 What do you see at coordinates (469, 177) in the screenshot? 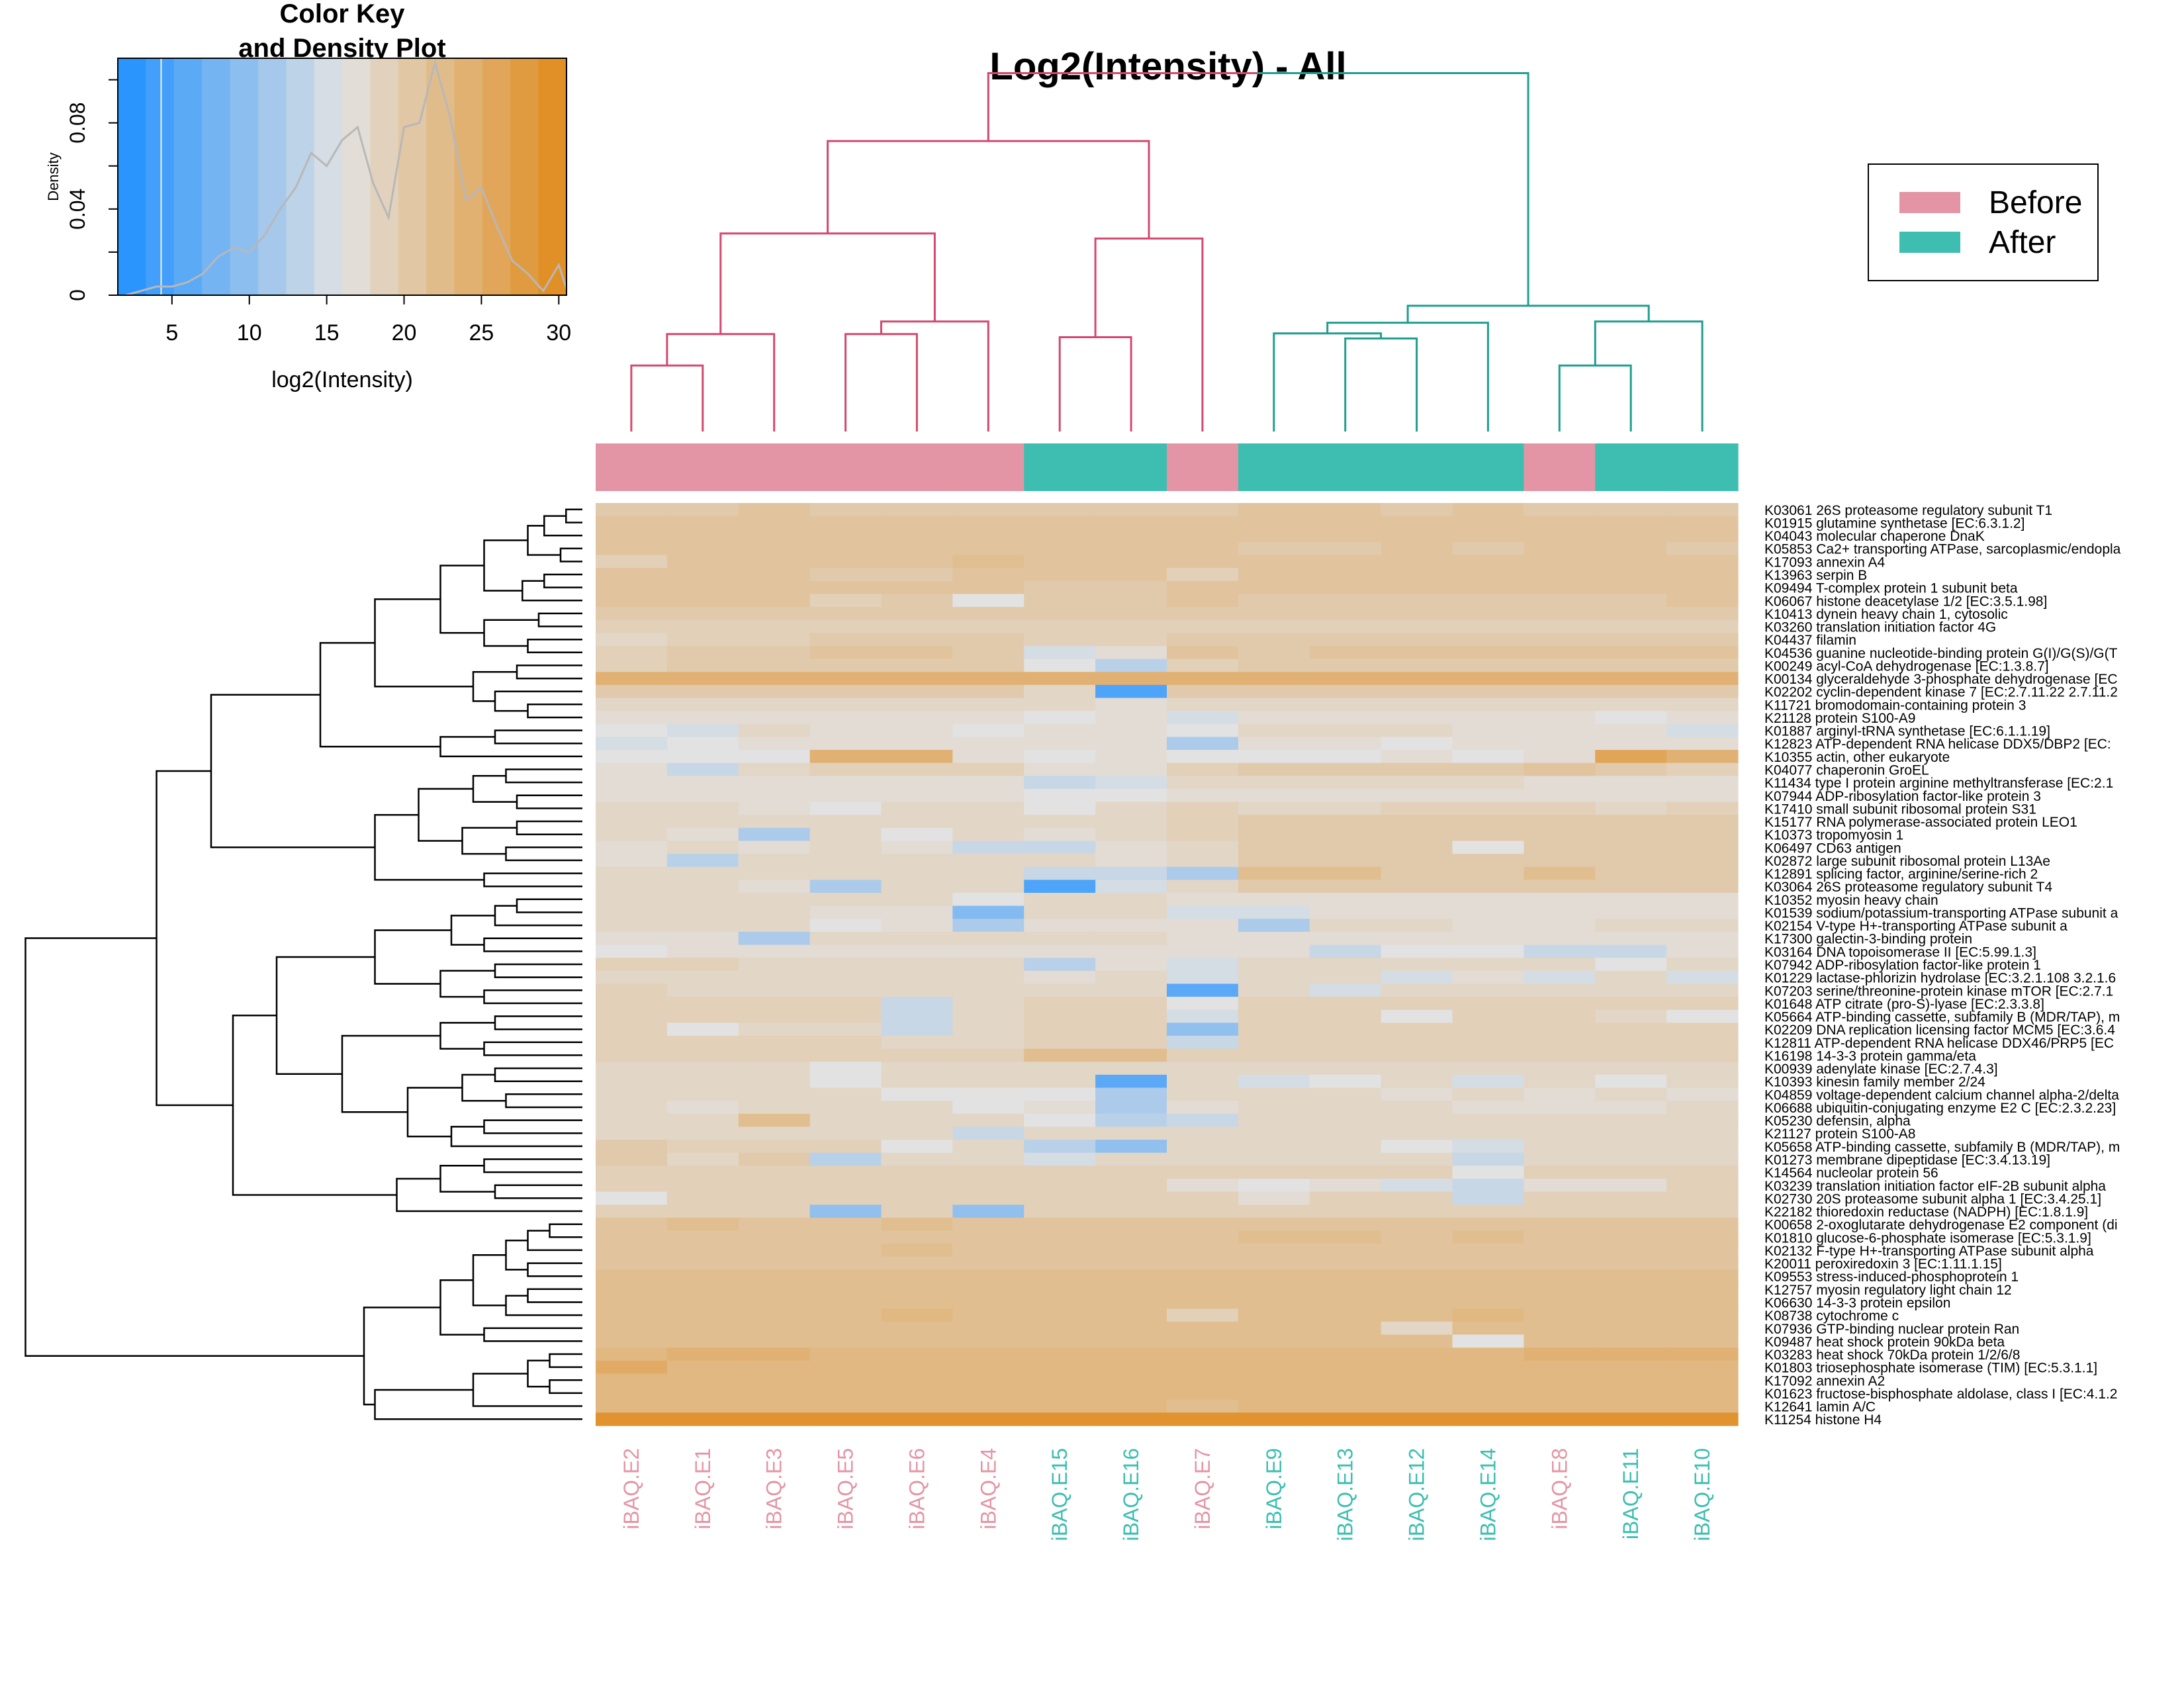
I see `color-key-strip` at bounding box center [469, 177].